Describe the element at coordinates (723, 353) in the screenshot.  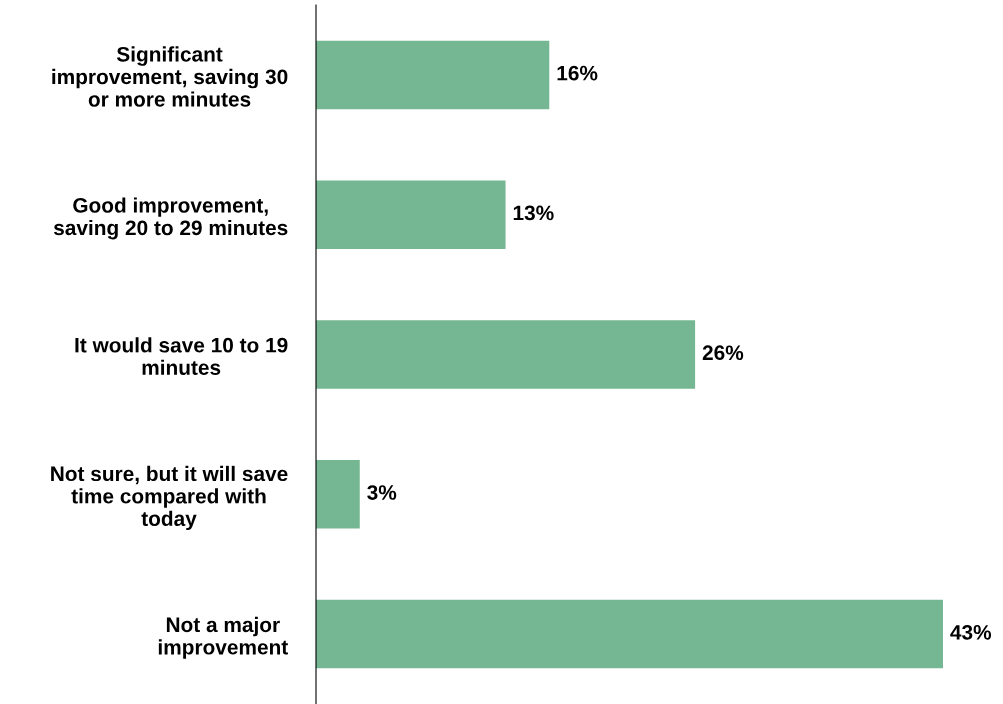
I see `data-label: 26%` at that location.